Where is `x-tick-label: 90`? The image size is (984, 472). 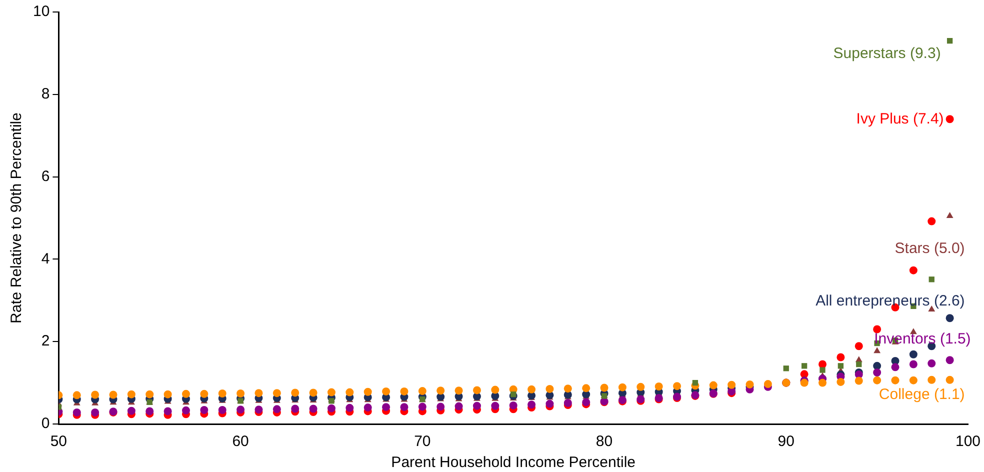 x-tick-label: 90 is located at coordinates (786, 441).